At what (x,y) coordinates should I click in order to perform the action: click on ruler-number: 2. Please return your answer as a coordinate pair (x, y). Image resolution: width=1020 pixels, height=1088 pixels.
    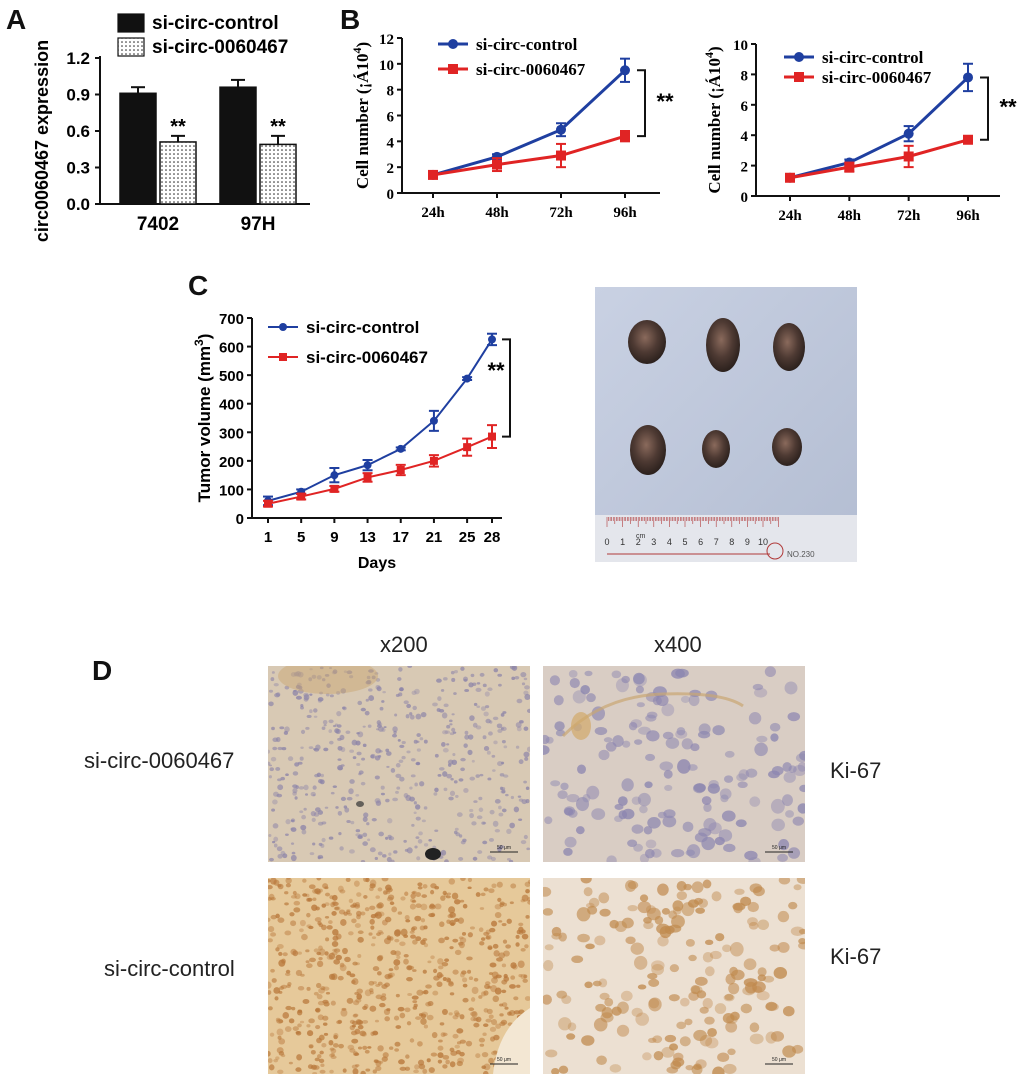
    Looking at the image, I should click on (638, 542).